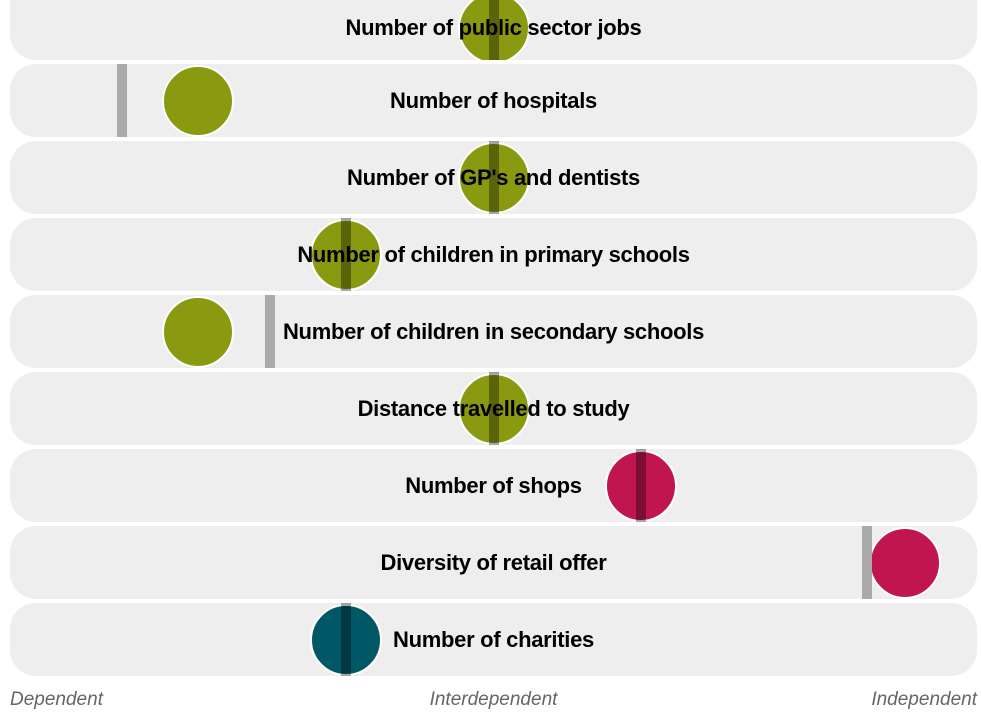 This screenshot has height=716, width=981. Describe the element at coordinates (56, 699) in the screenshot. I see `axis-label-dependent: Dependent` at that location.